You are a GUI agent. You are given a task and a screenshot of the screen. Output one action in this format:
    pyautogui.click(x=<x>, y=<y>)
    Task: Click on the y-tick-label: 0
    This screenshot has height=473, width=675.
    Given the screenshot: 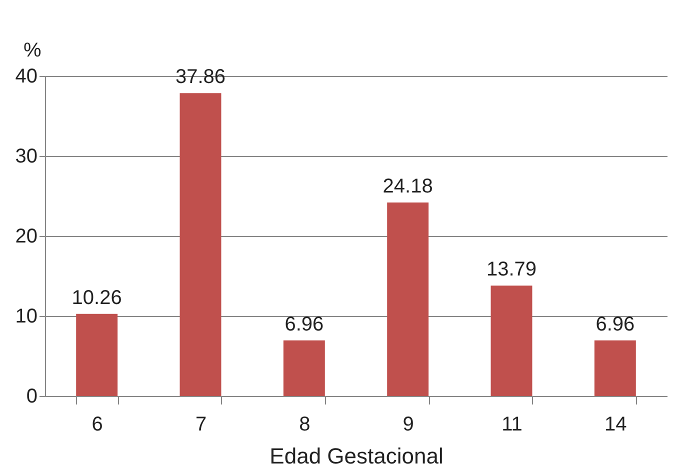 What is the action you would take?
    pyautogui.click(x=32, y=397)
    